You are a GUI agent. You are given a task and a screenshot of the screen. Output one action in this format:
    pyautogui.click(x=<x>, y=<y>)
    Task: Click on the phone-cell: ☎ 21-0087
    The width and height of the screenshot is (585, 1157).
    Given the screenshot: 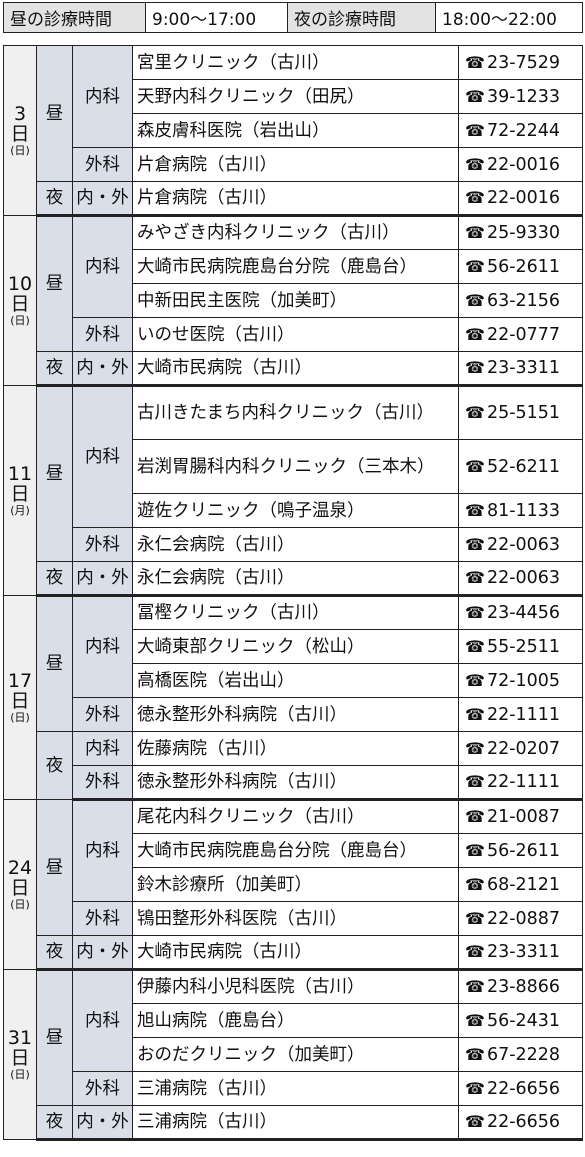 What is the action you would take?
    pyautogui.click(x=520, y=816)
    